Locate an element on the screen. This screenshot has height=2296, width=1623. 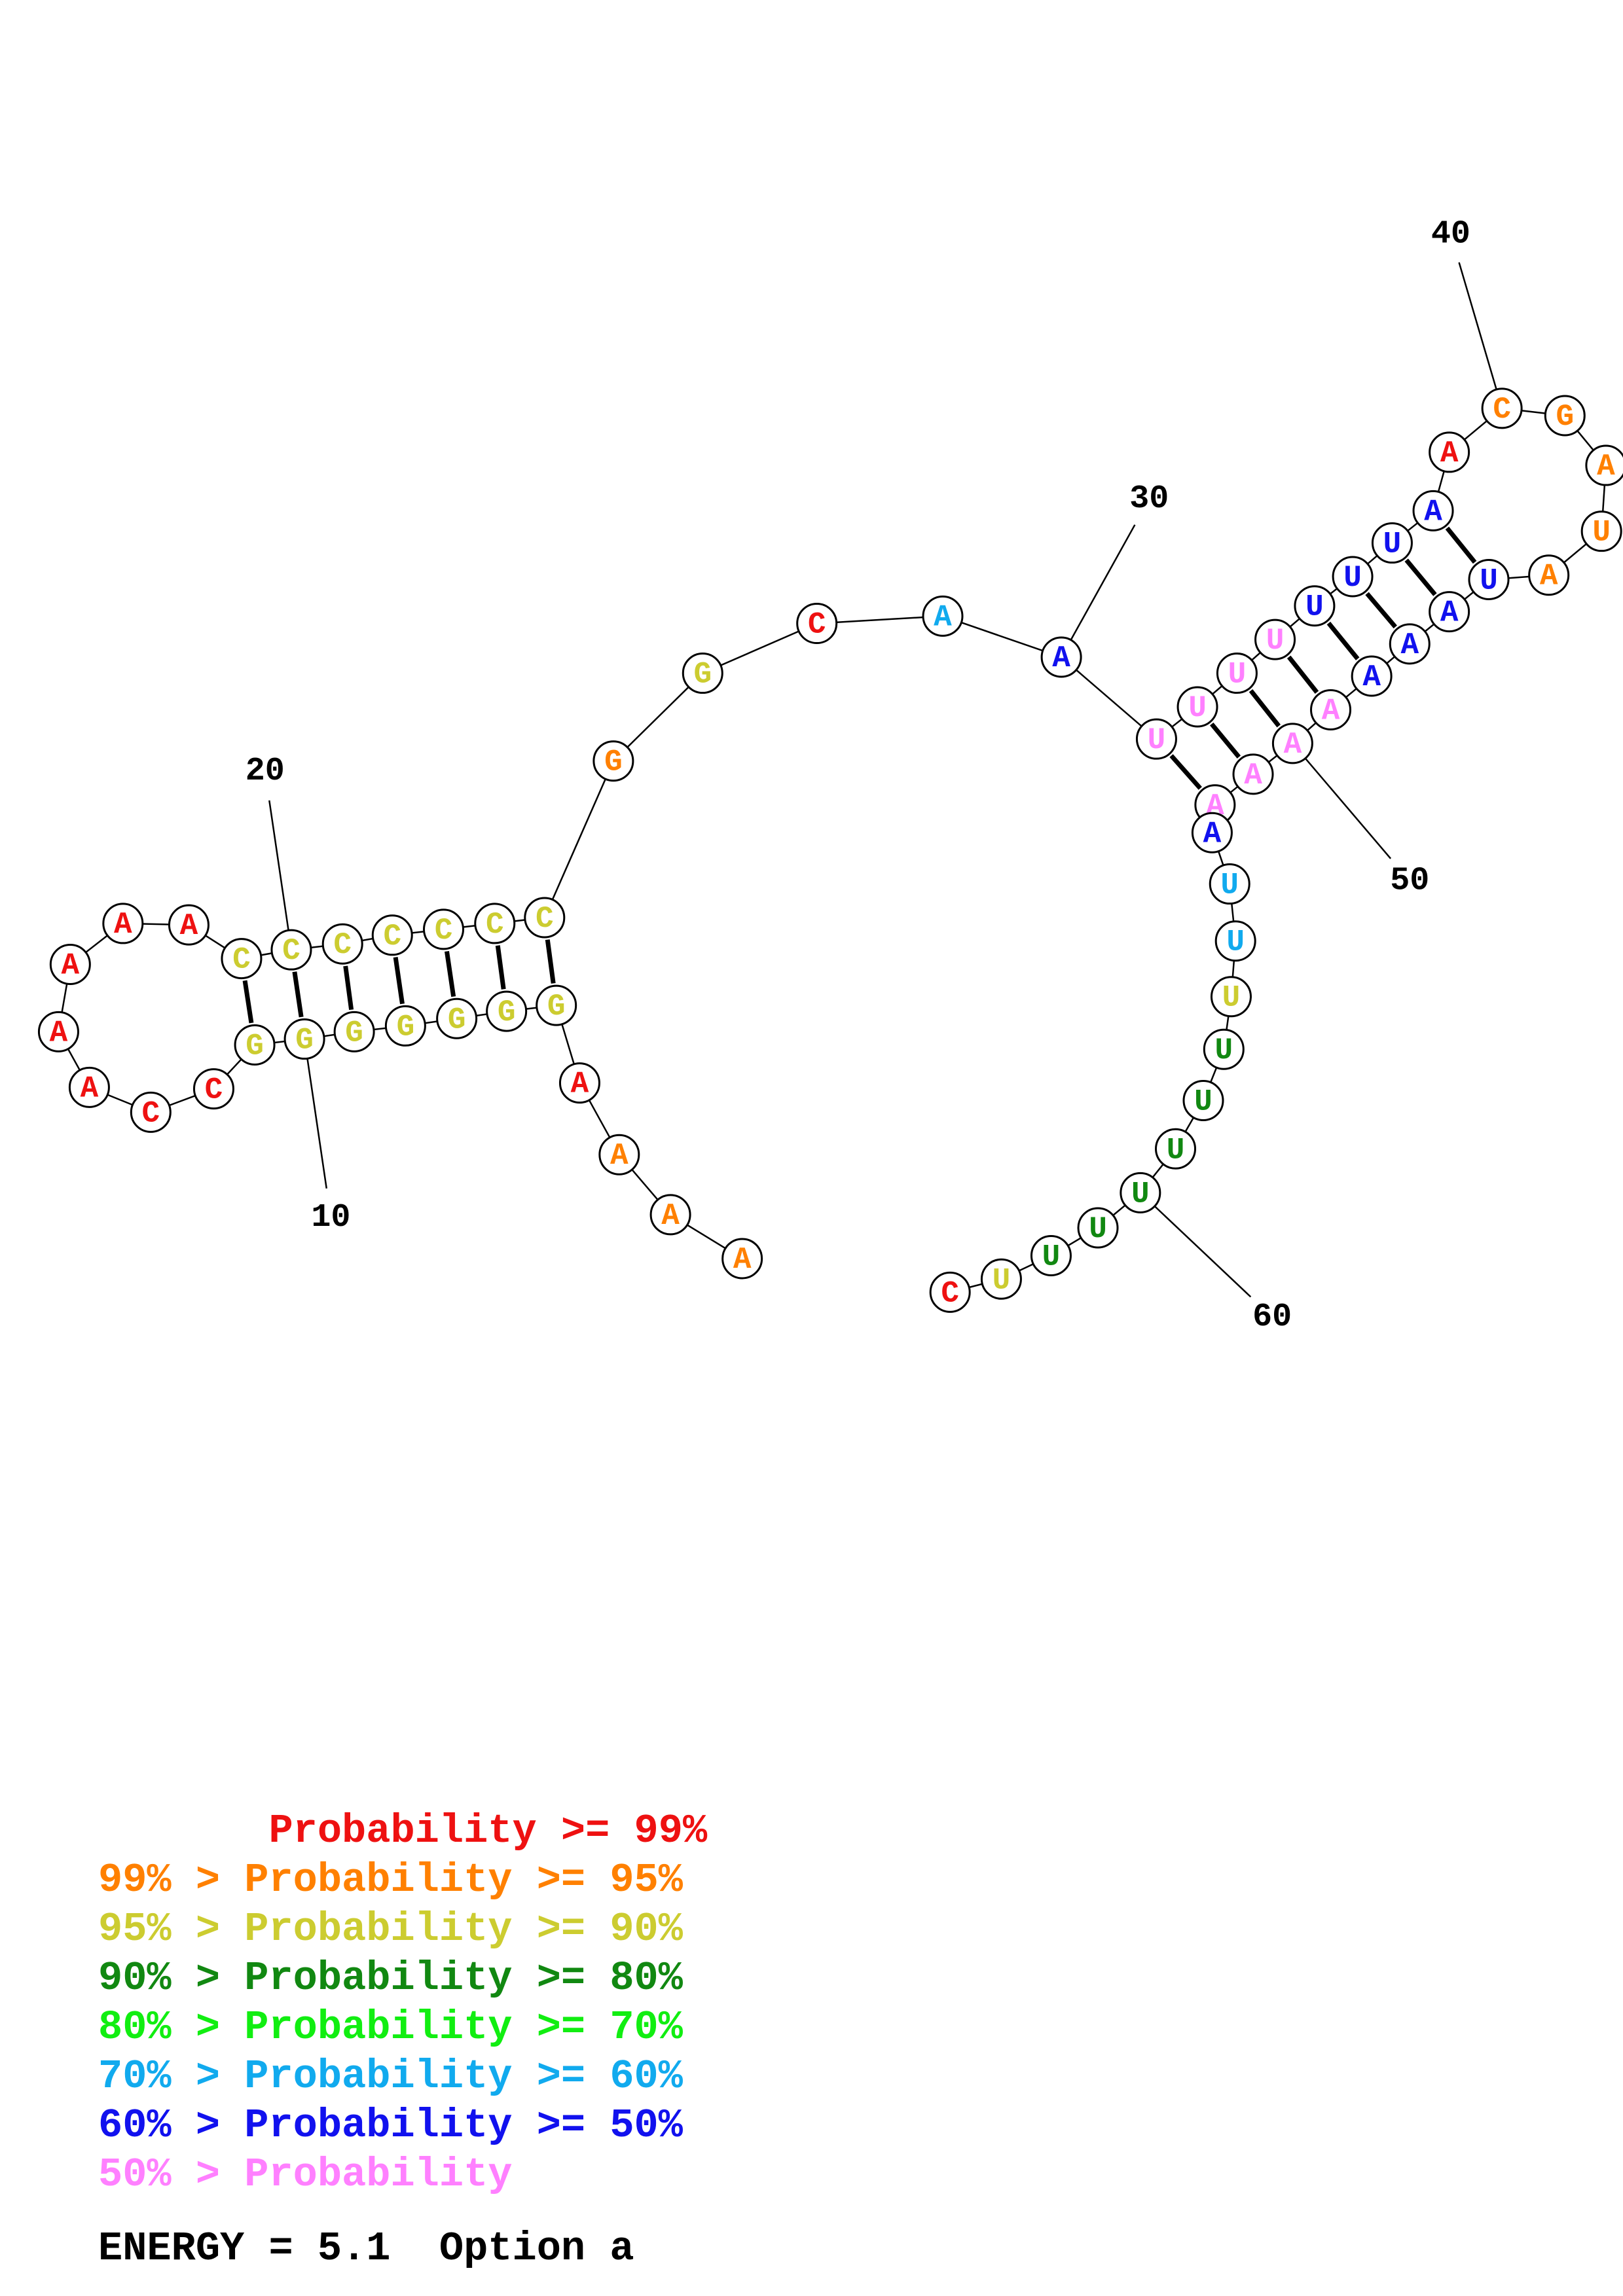
legend-entry: 60% > Probability >= 50% is located at coordinates (390, 2125).